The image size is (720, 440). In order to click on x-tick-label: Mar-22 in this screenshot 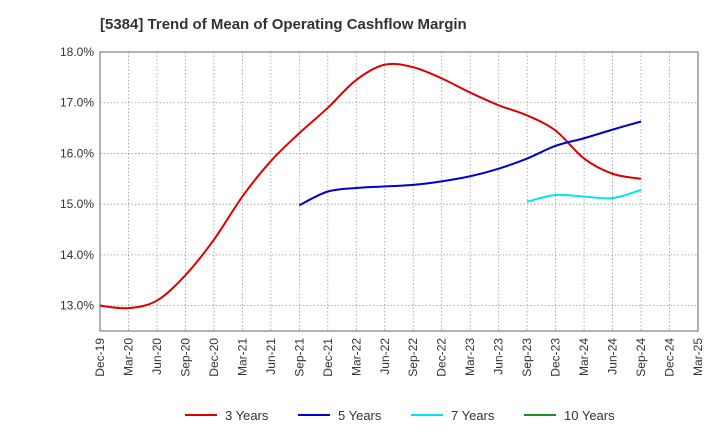, I will do `click(356, 357)`.